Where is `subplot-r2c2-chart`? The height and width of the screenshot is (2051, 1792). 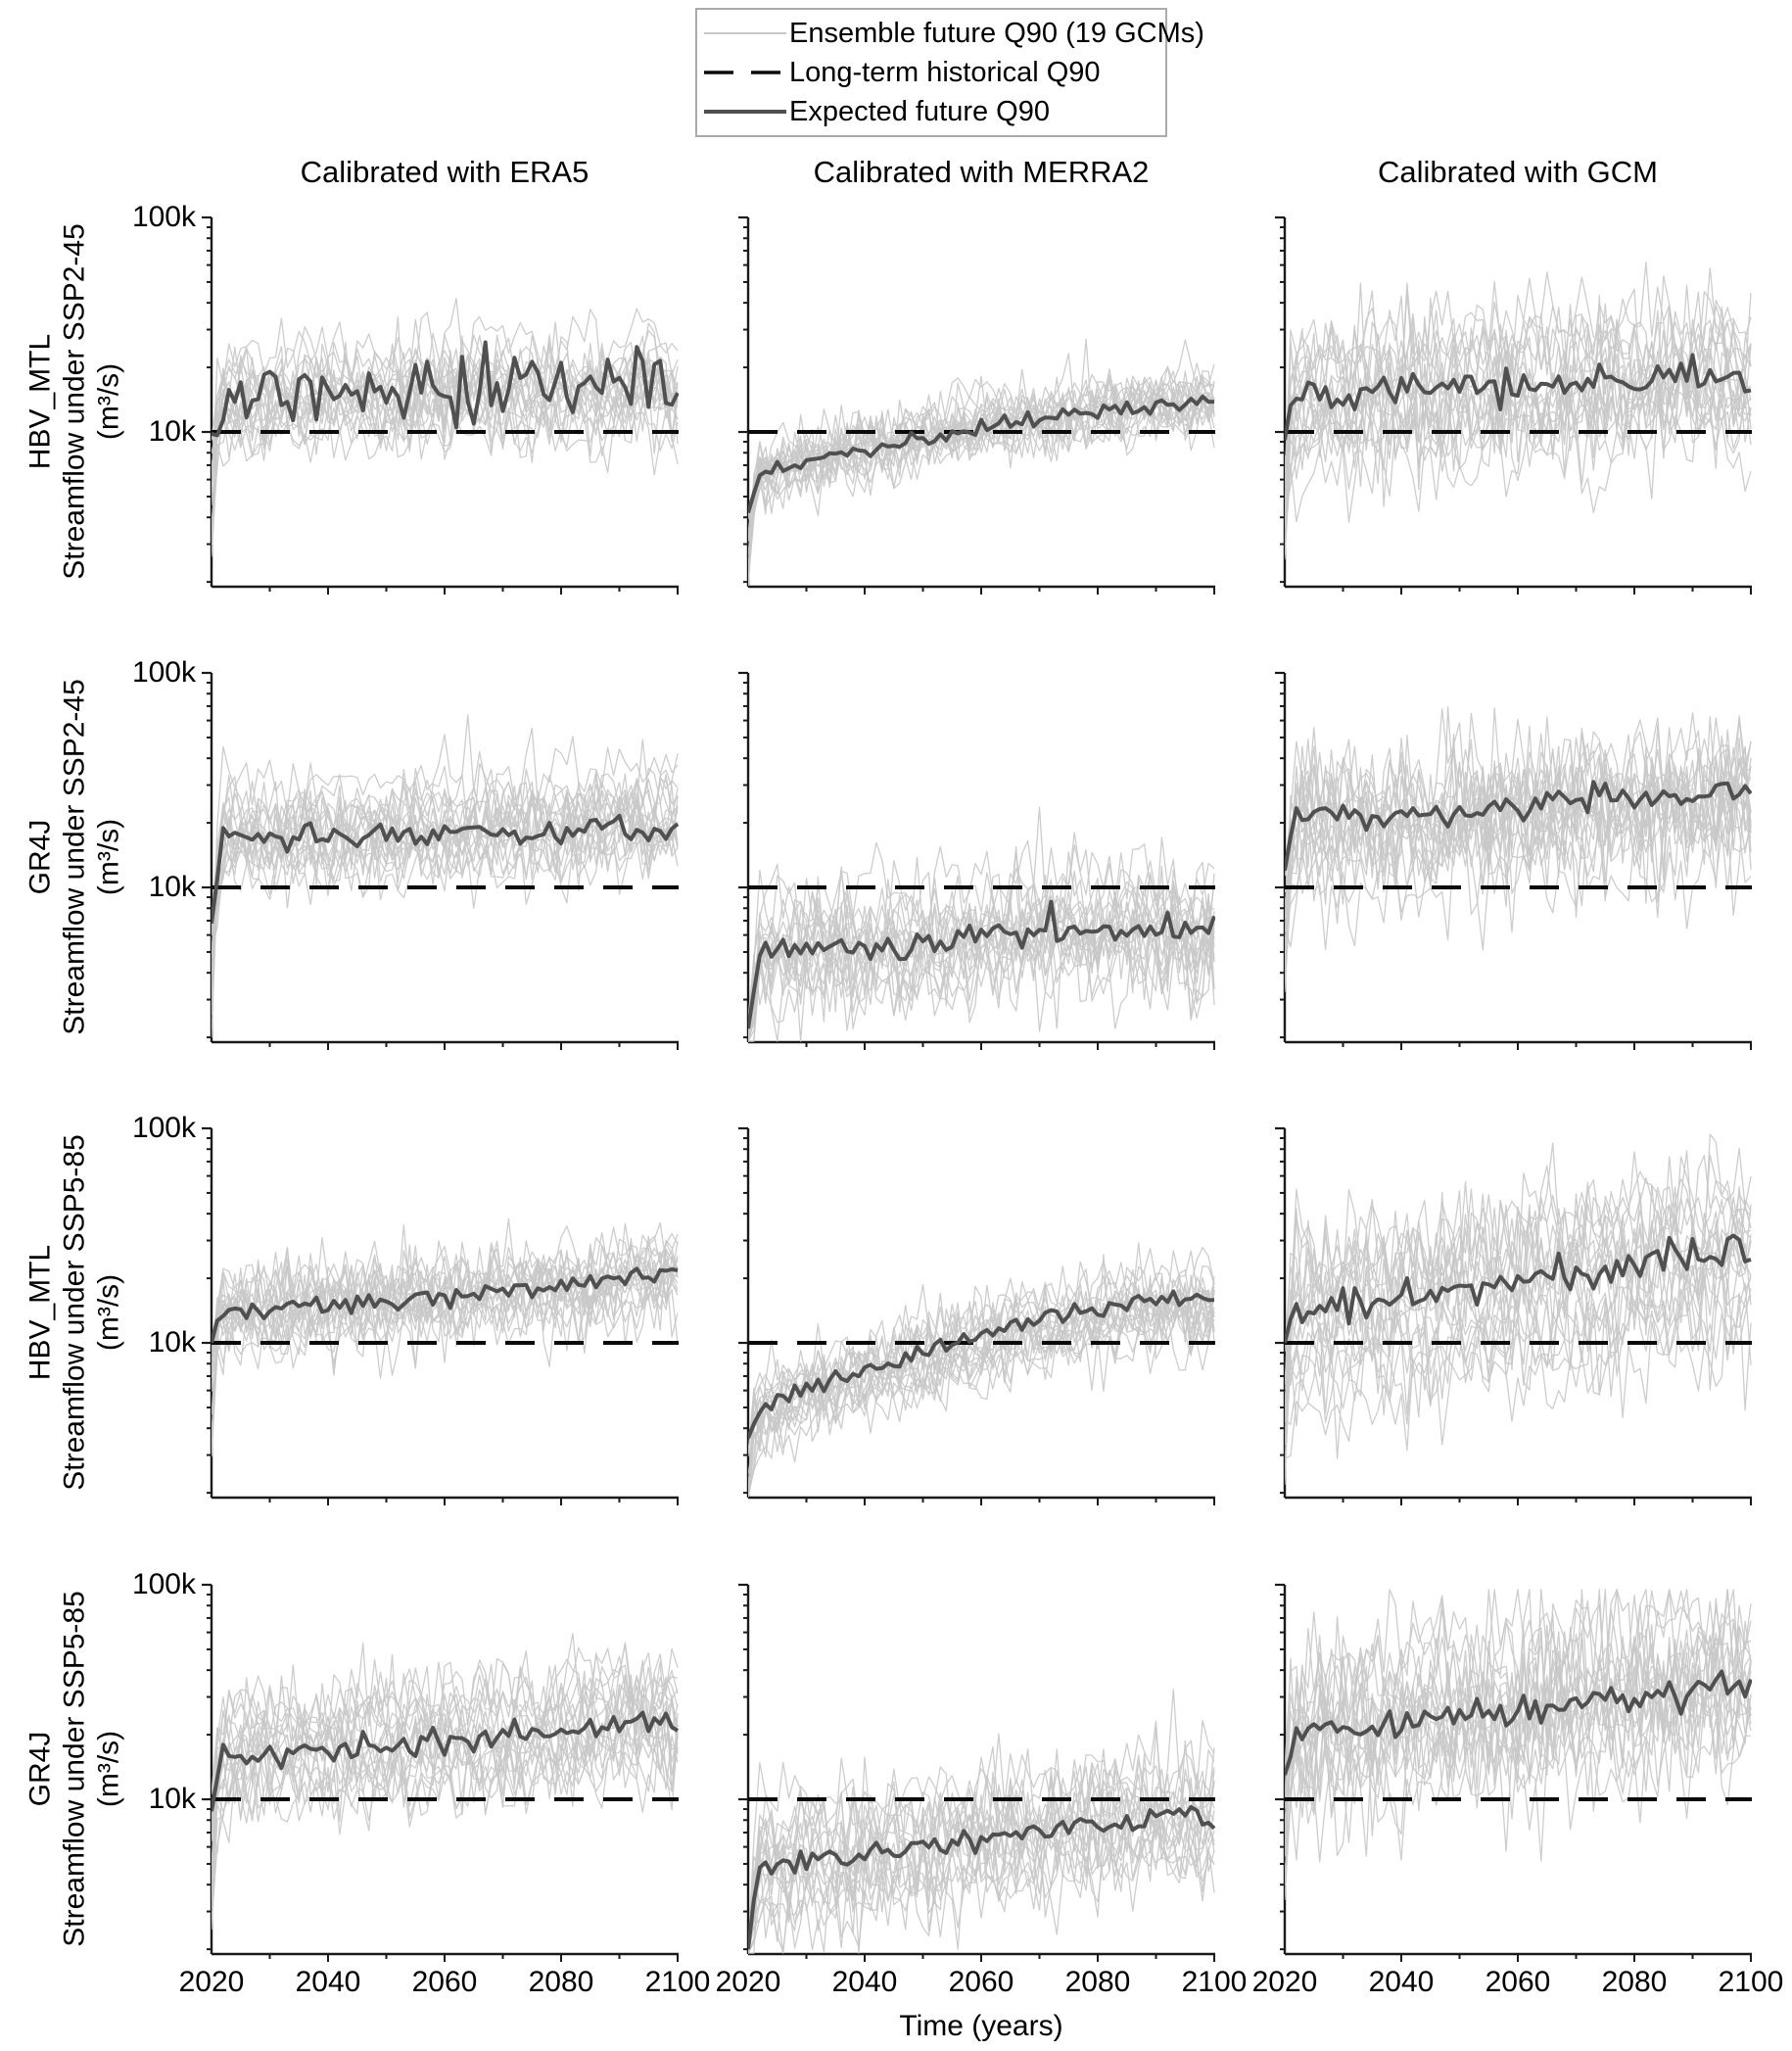 subplot-r2c2-chart is located at coordinates (977, 860).